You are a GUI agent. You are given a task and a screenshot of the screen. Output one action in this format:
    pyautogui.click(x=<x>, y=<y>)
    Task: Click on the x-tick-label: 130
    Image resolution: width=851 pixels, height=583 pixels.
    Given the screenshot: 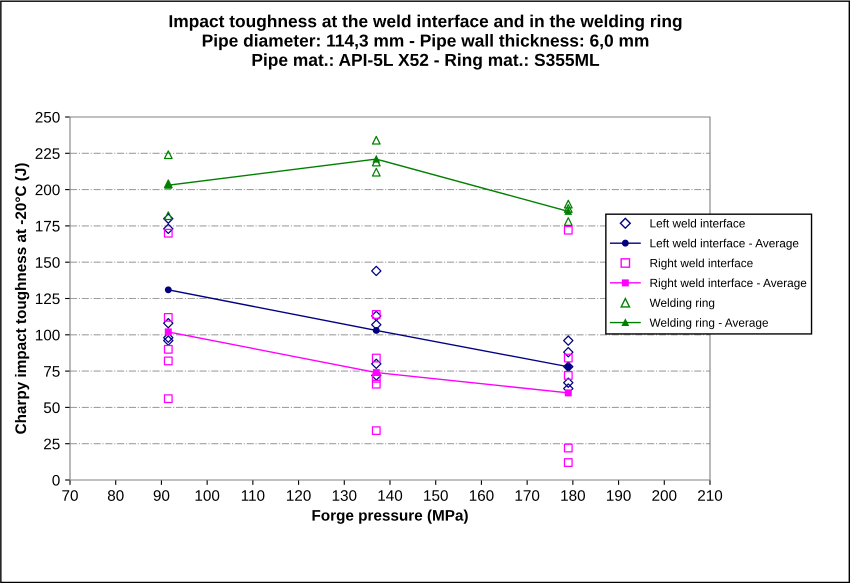 What is the action you would take?
    pyautogui.click(x=344, y=495)
    